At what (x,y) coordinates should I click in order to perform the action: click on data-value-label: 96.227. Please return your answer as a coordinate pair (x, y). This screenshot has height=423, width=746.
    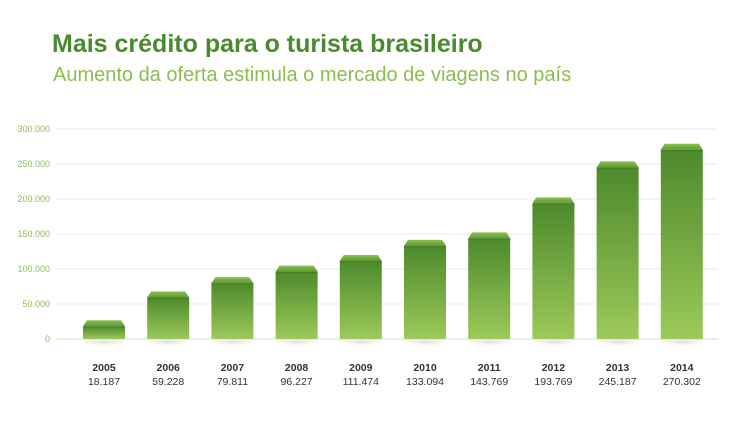
    Looking at the image, I should click on (297, 382).